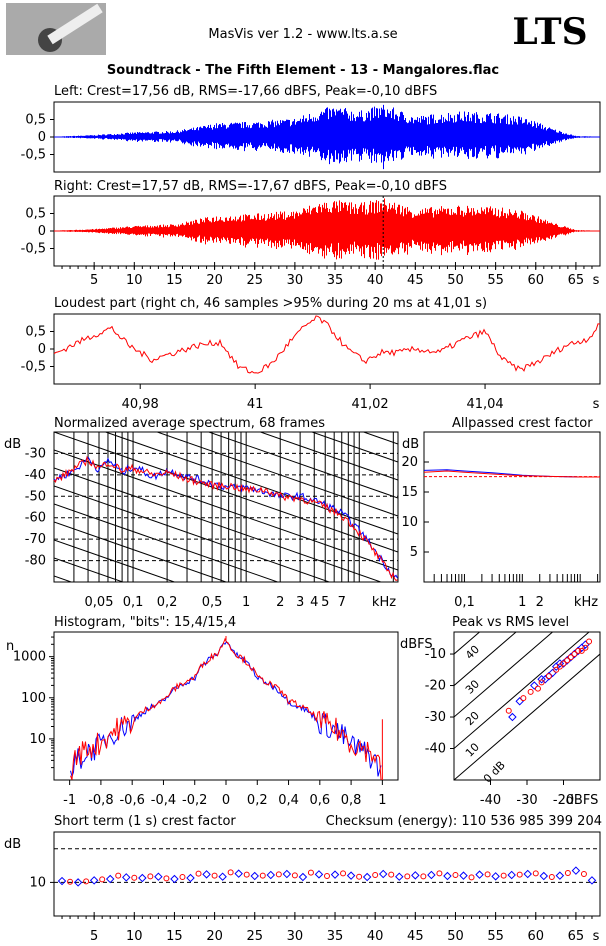 The image size is (606, 946). I want to click on time-tick-label-1-5: 30, so click(295, 280).